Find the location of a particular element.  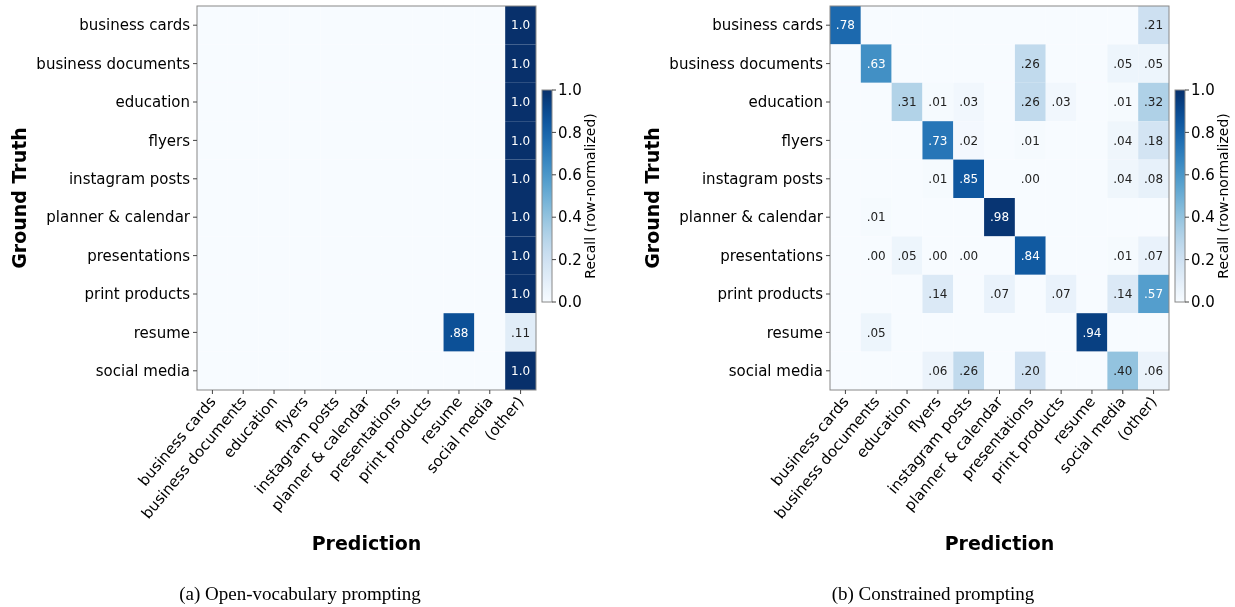

data-label: .98 is located at coordinates (999, 217).